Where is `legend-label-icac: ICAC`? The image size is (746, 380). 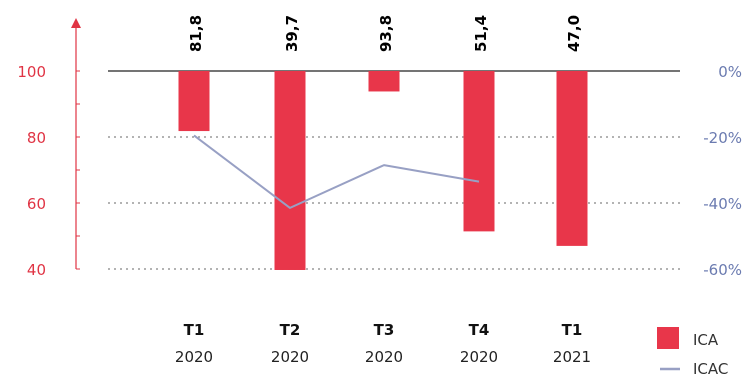
legend-label-icac: ICAC is located at coordinates (710, 368).